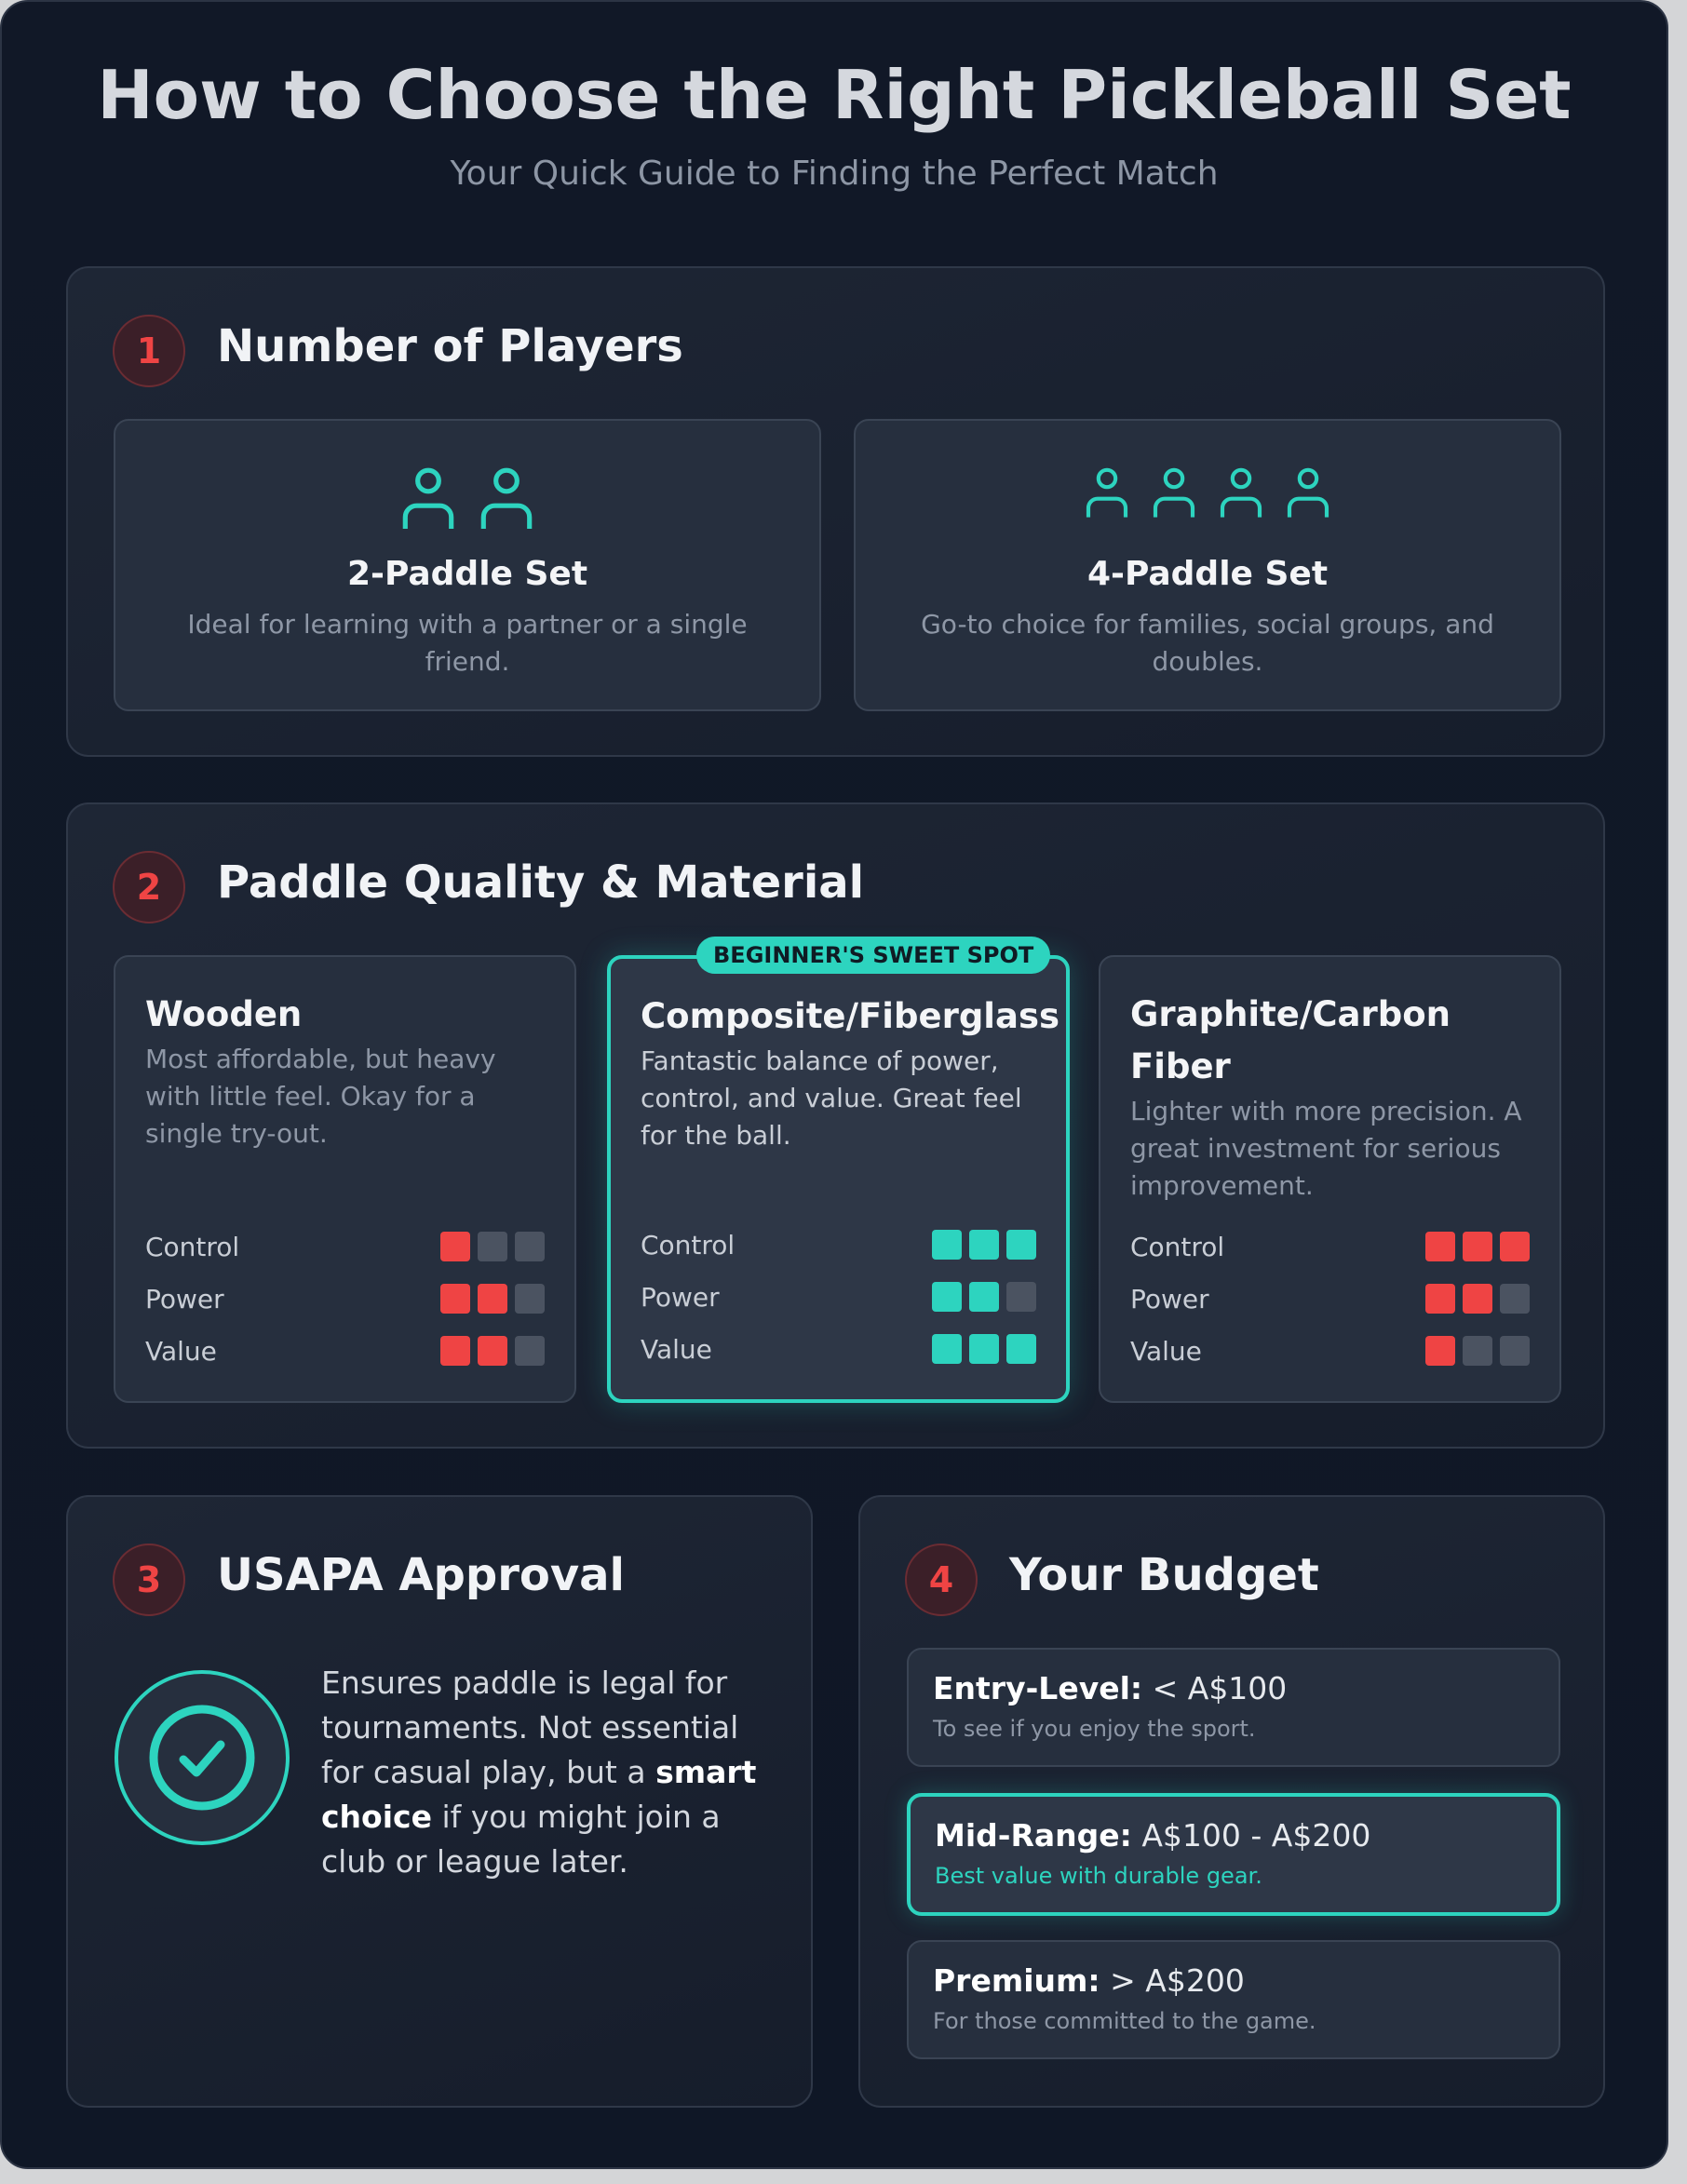 The height and width of the screenshot is (2184, 1687). Describe the element at coordinates (1290, 1040) in the screenshot. I see `material-title: Graphite/Carbon Fiber` at that location.